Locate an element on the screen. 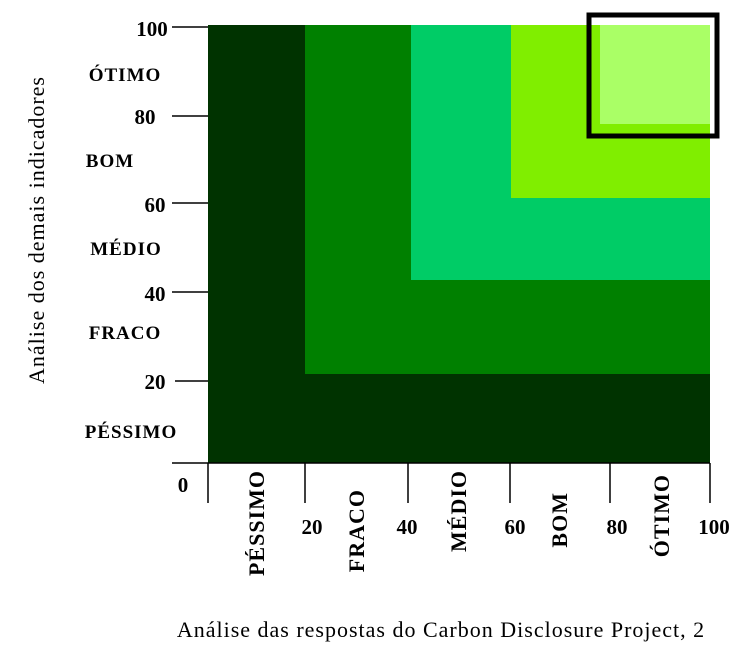 The image size is (733, 646). y-category-label: MÉDIO is located at coordinates (126, 249).